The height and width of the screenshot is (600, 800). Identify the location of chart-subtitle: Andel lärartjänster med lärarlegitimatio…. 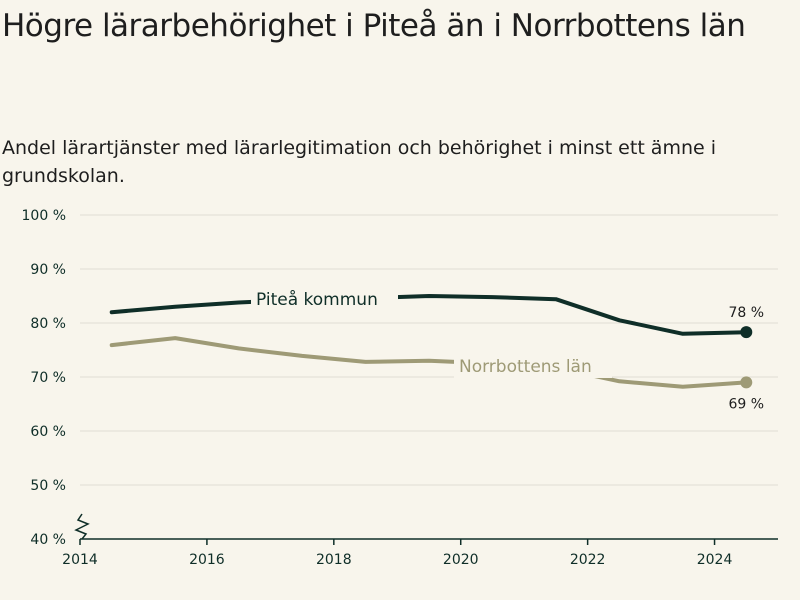
(359, 162).